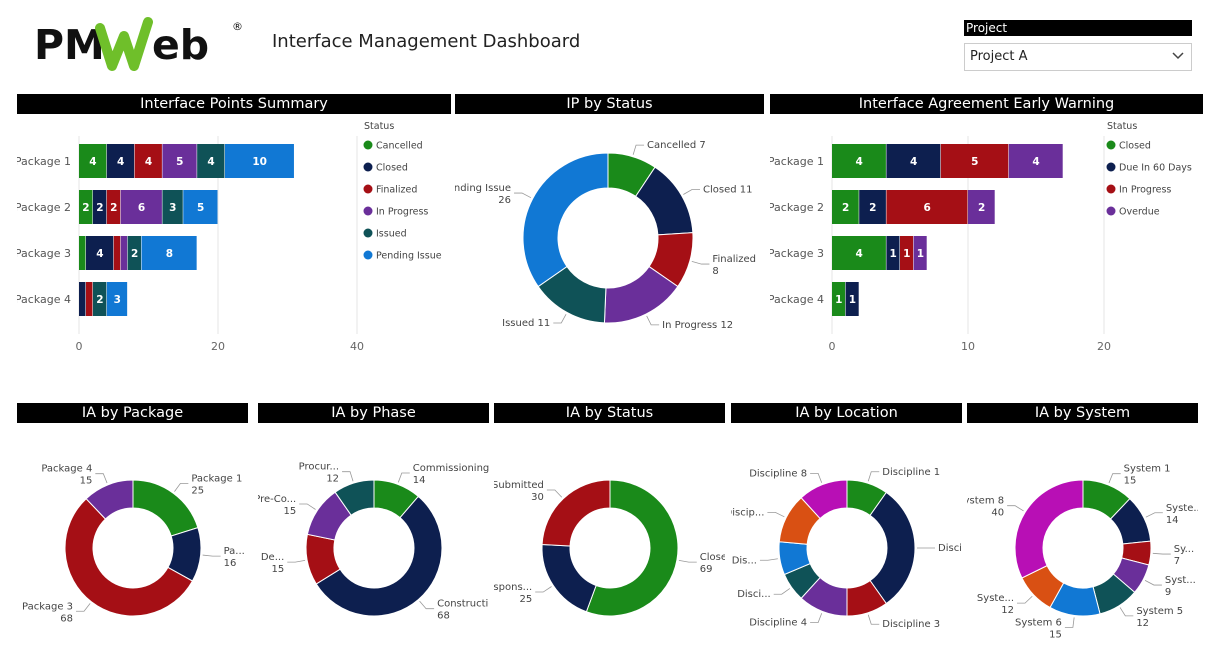 This screenshot has width=1211, height=668. I want to click on x-tick-label: 40, so click(357, 346).